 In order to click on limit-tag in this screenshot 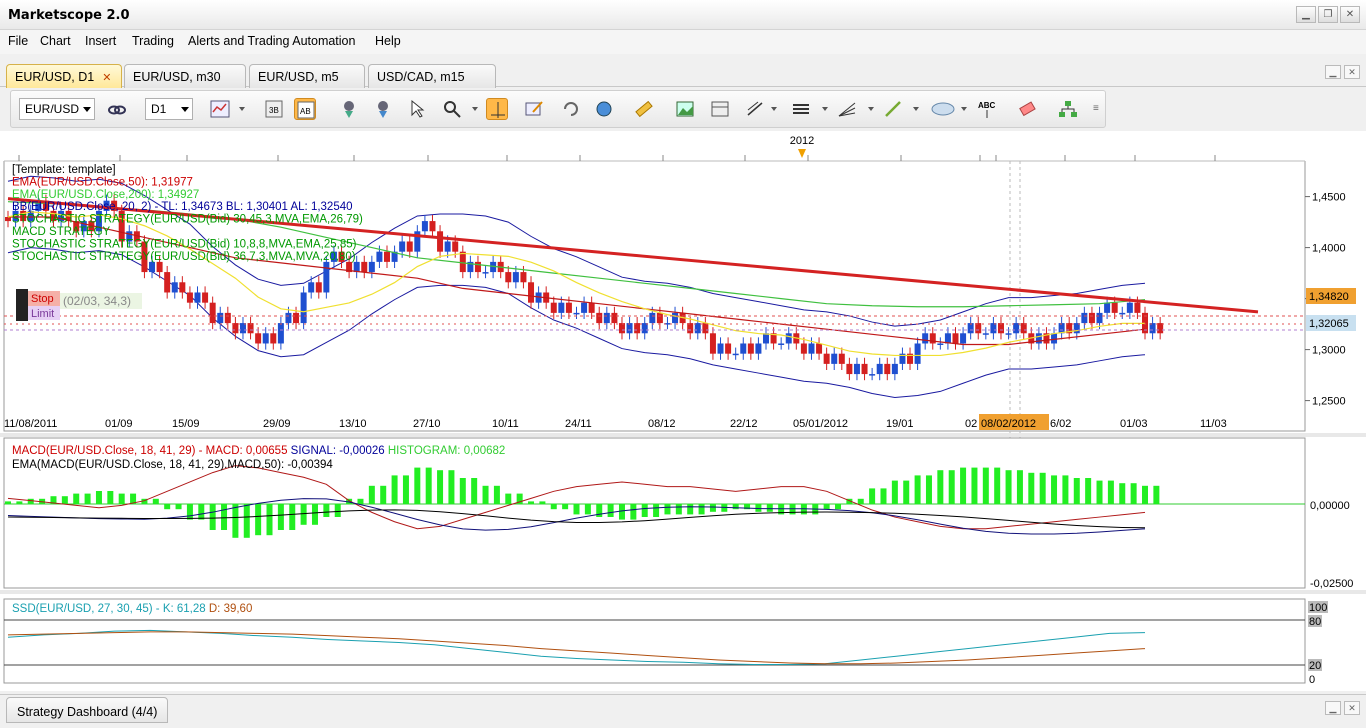, I will do `click(44, 313)`.